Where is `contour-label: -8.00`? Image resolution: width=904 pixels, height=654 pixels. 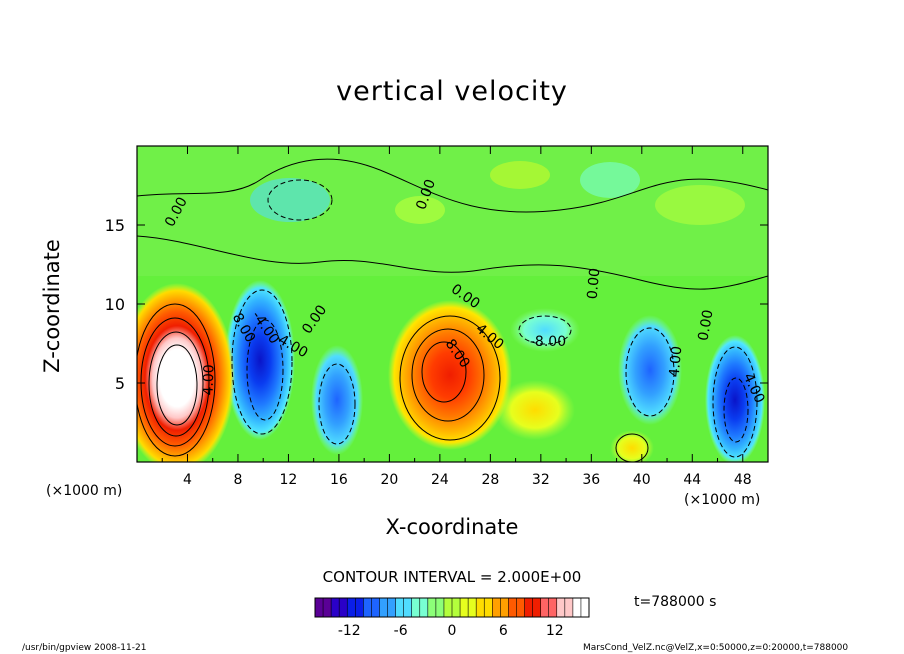
contour-label: -8.00 is located at coordinates (548, 342).